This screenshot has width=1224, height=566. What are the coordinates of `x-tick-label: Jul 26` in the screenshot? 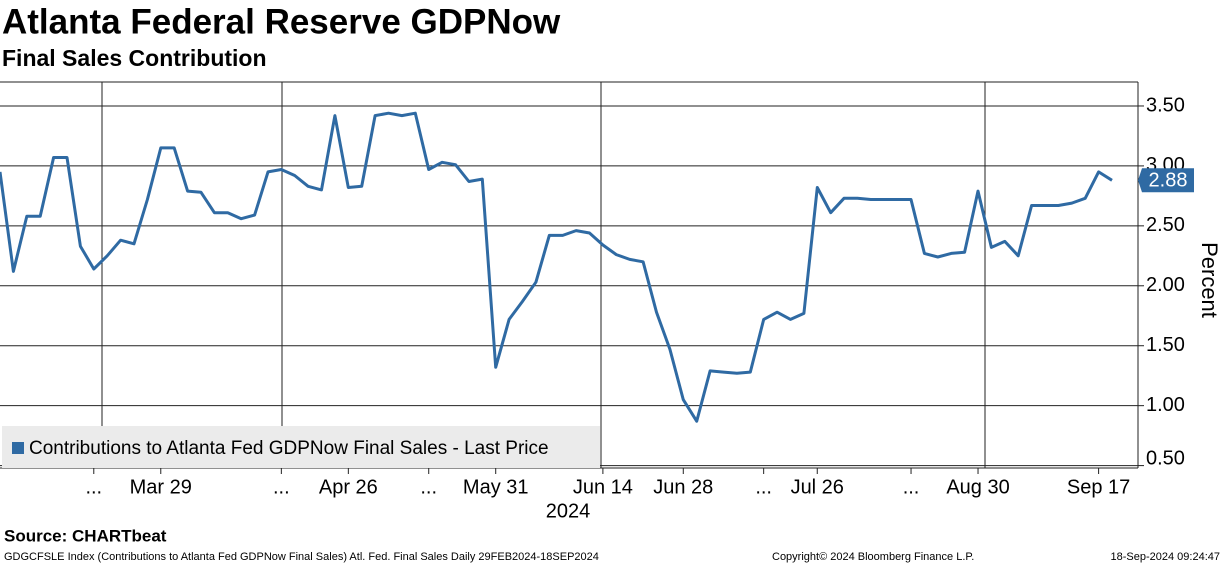 It's located at (817, 487).